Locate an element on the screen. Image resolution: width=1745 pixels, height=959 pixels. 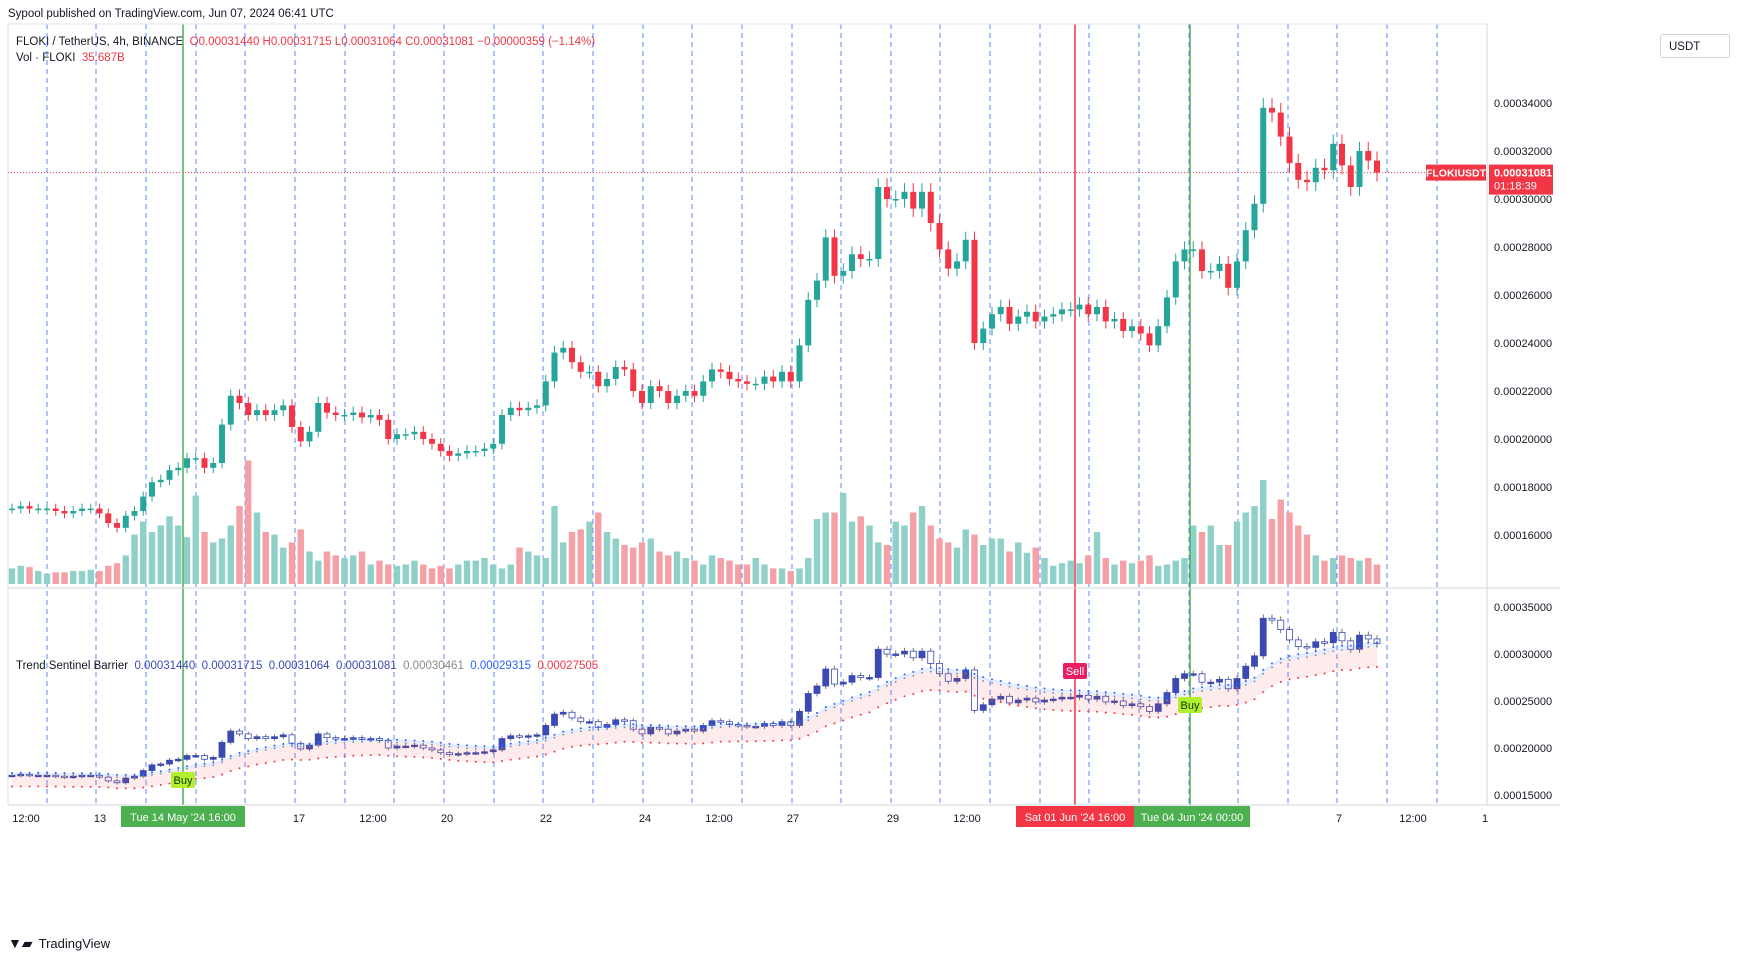
ind-band-lower is located at coordinates (694, 717).